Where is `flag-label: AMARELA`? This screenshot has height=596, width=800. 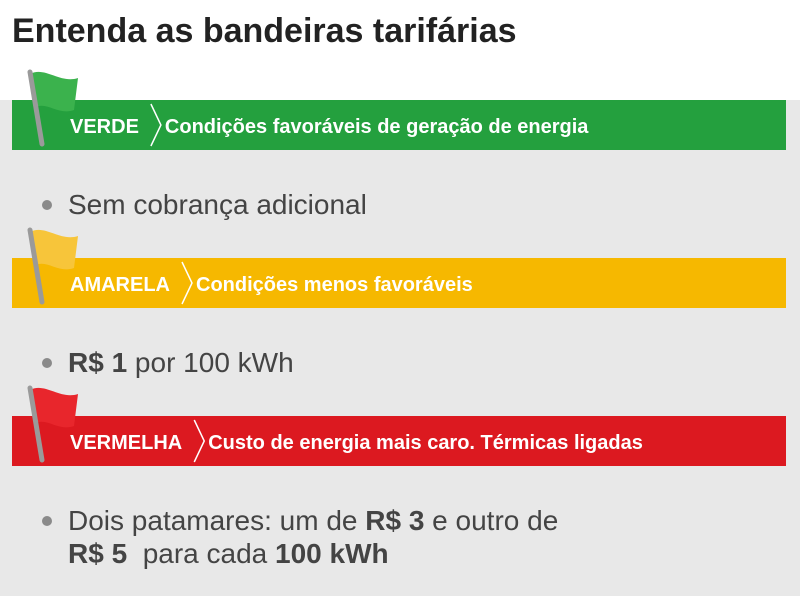
flag-label: AMARELA is located at coordinates (120, 285).